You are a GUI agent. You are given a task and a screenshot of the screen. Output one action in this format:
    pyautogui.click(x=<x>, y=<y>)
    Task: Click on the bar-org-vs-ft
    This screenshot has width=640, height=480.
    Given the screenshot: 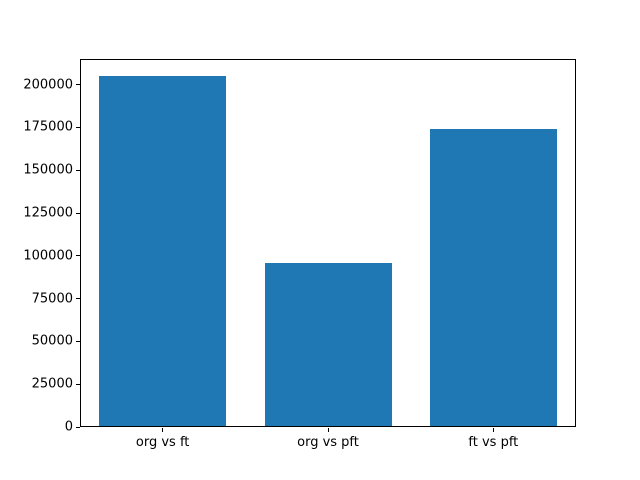 What is the action you would take?
    pyautogui.click(x=163, y=251)
    